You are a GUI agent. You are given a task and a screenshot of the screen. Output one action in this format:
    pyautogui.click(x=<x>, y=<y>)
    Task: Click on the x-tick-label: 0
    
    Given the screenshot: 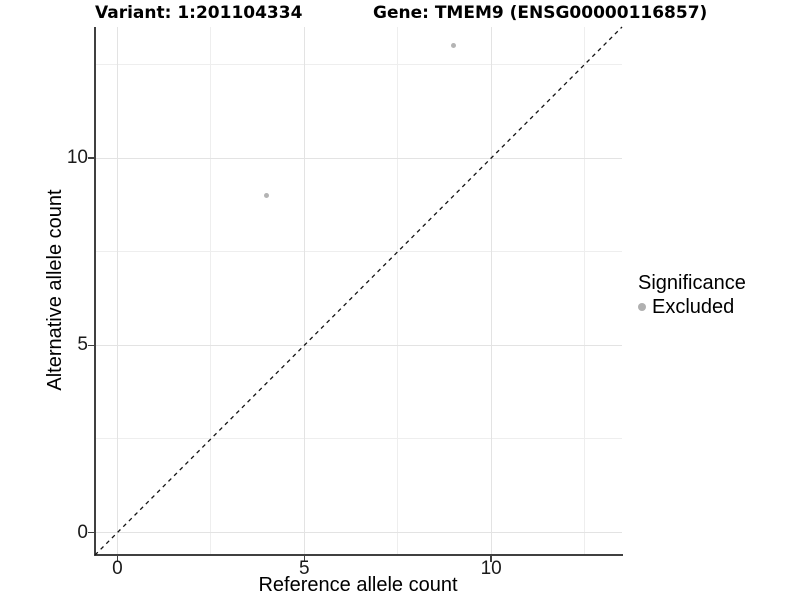 What is the action you would take?
    pyautogui.click(x=117, y=568)
    